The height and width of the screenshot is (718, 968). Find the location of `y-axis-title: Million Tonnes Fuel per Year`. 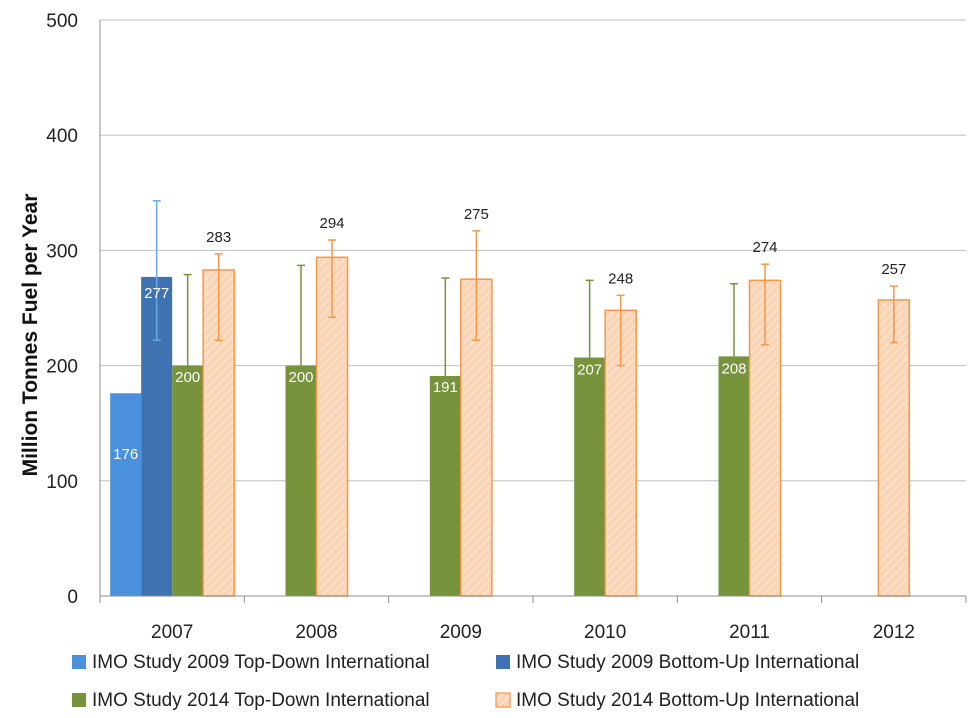

y-axis-title: Million Tonnes Fuel per Year is located at coordinates (30, 335).